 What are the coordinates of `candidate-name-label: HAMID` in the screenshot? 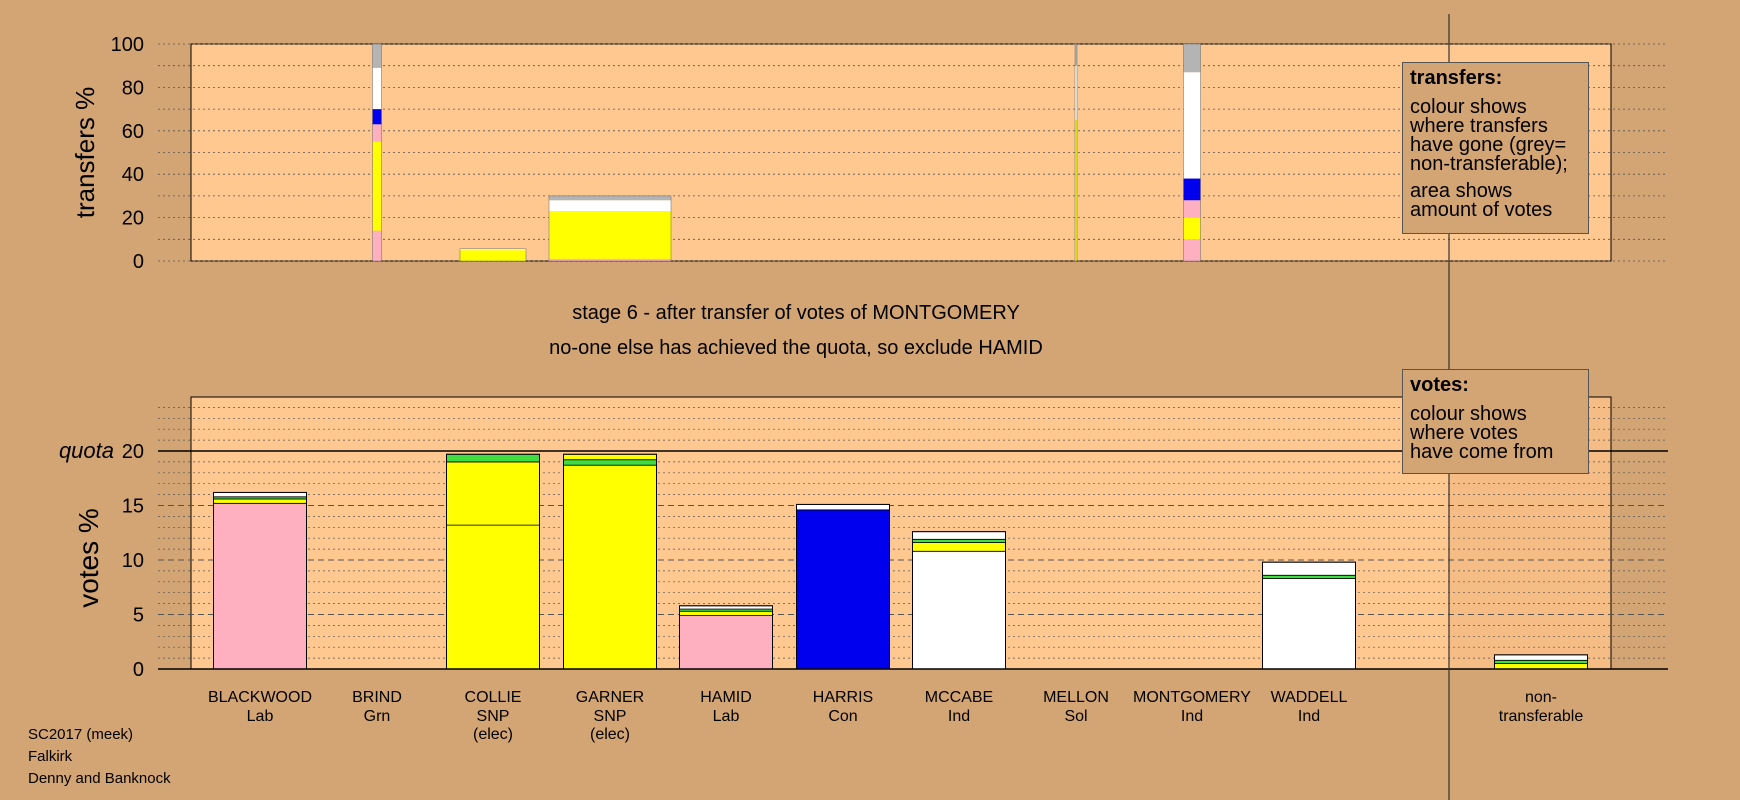 It's located at (726, 697).